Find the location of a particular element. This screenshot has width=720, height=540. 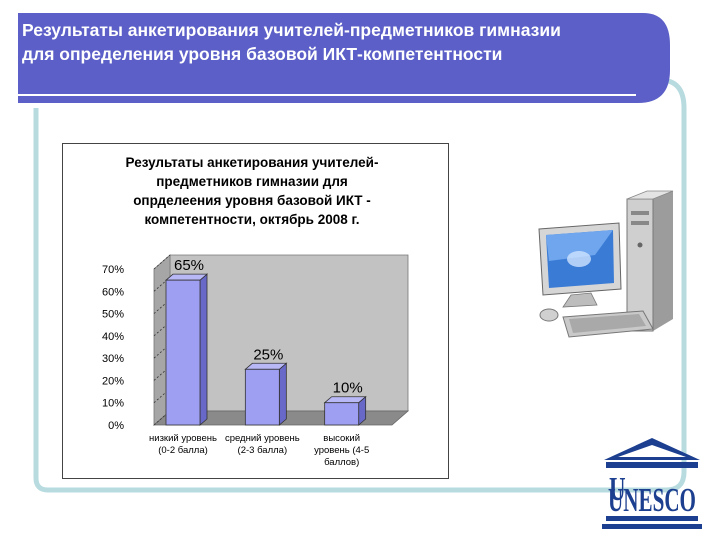

data-label: 65% is located at coordinates (189, 265).